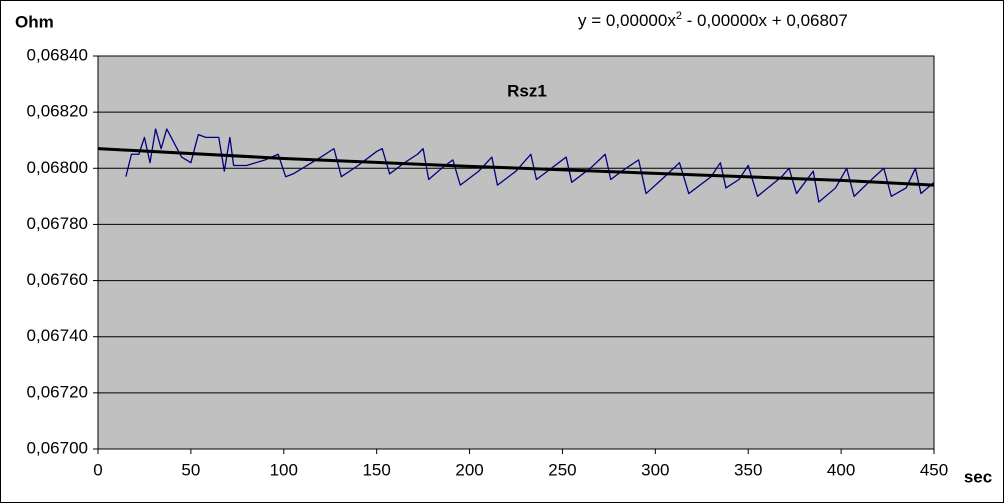  I want to click on x-tick-label: 200, so click(469, 469).